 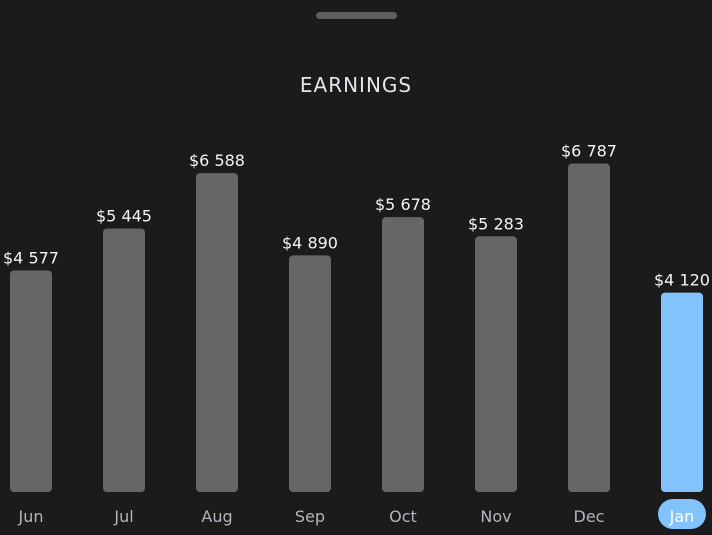 What do you see at coordinates (496, 364) in the screenshot?
I see `bar-nov` at bounding box center [496, 364].